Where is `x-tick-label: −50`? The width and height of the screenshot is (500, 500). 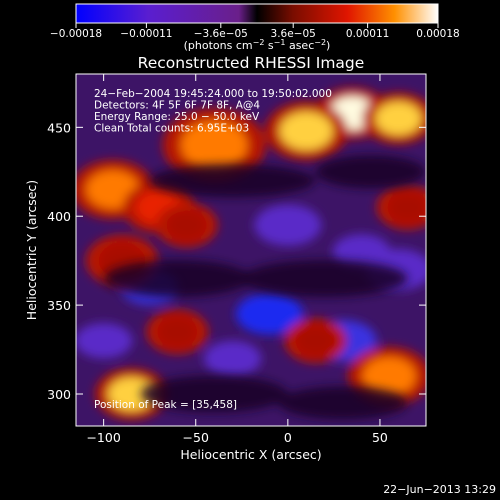
x-tick-label: −50 is located at coordinates (196, 437).